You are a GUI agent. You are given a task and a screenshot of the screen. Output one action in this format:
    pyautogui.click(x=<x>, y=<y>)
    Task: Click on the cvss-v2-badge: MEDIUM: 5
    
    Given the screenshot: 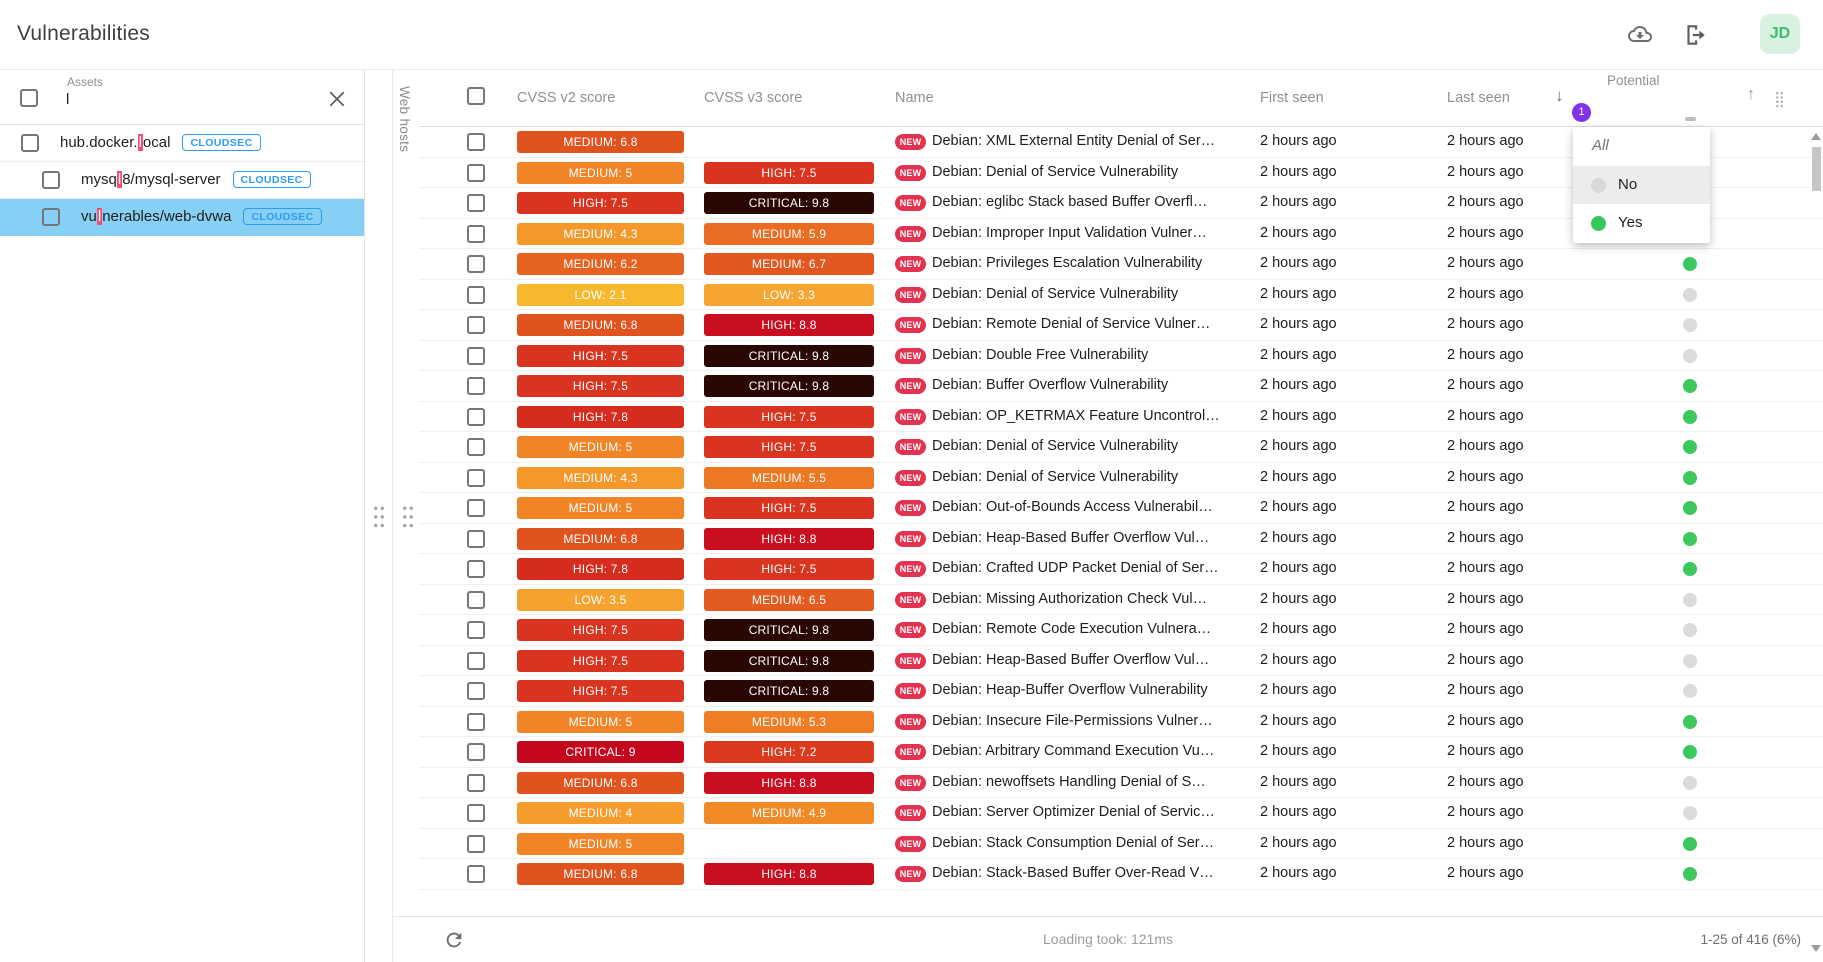 What is the action you would take?
    pyautogui.click(x=600, y=843)
    